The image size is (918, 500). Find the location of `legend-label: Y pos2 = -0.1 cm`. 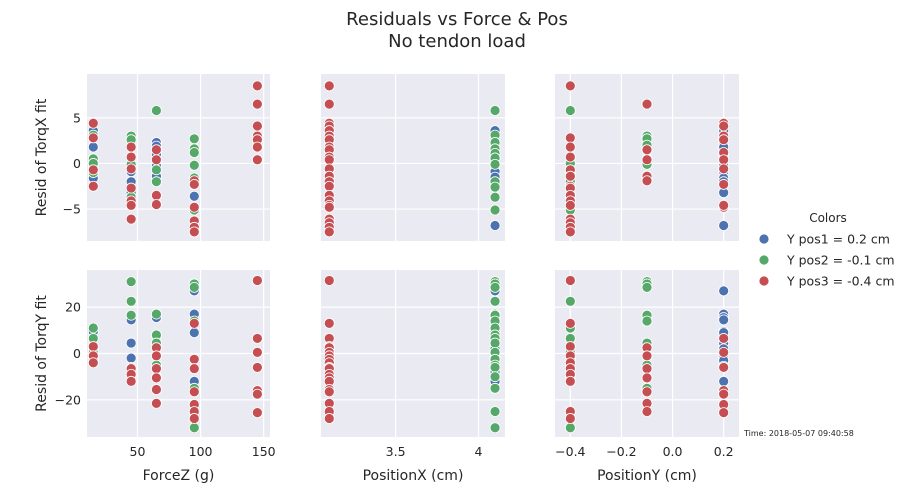

legend-label: Y pos2 = -0.1 cm is located at coordinates (840, 260).